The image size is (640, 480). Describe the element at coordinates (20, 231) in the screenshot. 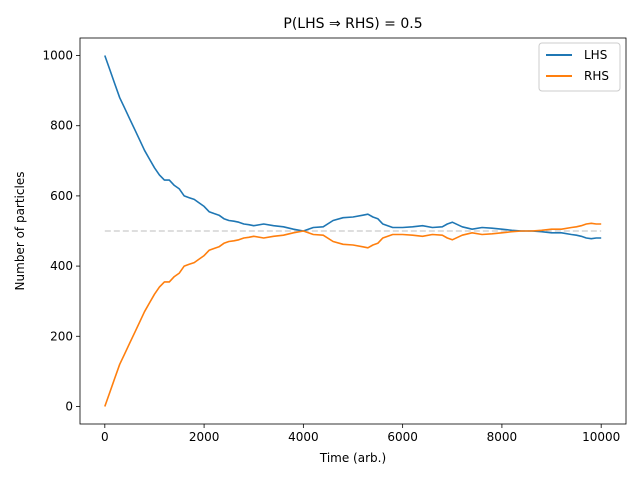

I see `y-axis-label: Number of particles` at that location.